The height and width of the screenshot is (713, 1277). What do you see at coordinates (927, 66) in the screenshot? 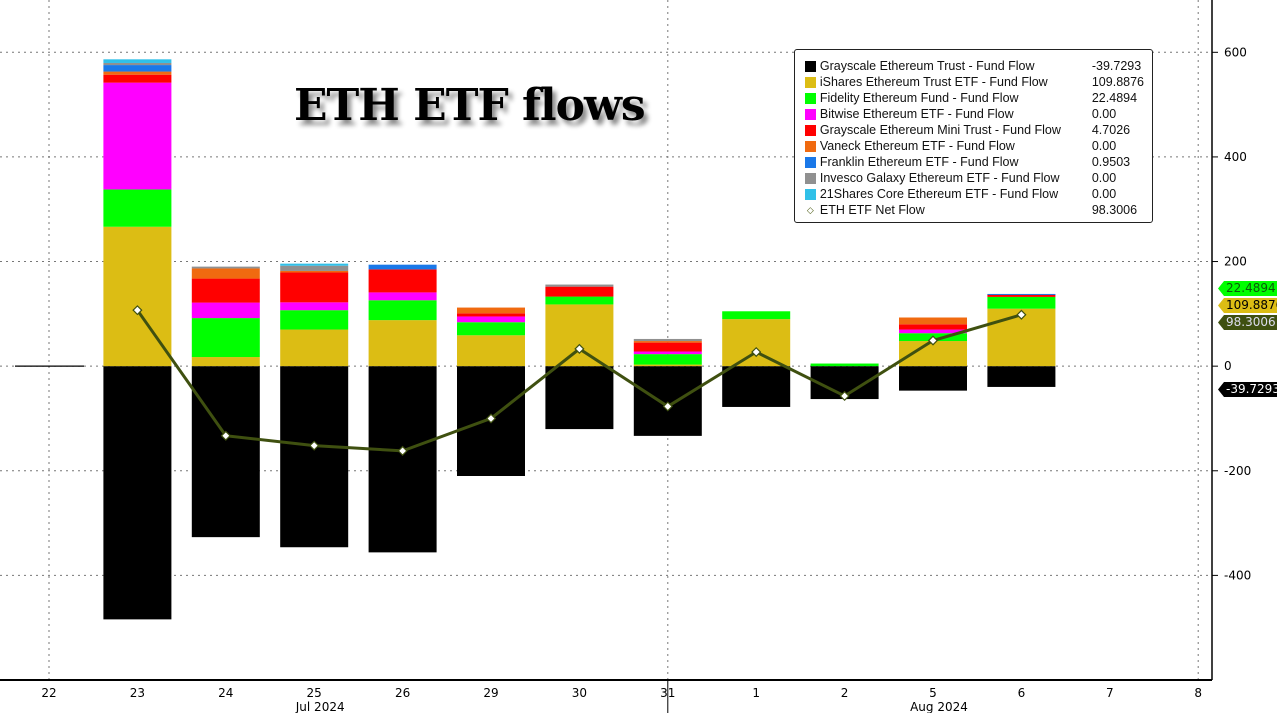
I see `legend-label: Grayscale Ethereum Trust - Fund Flow` at bounding box center [927, 66].